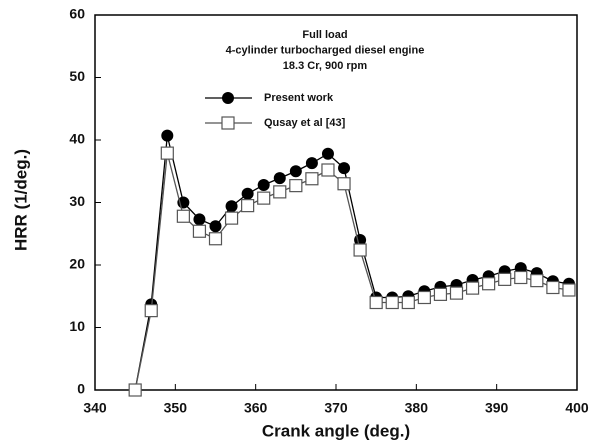 This screenshot has height=445, width=602. What do you see at coordinates (336, 408) in the screenshot?
I see `x-tick-label: 370` at bounding box center [336, 408].